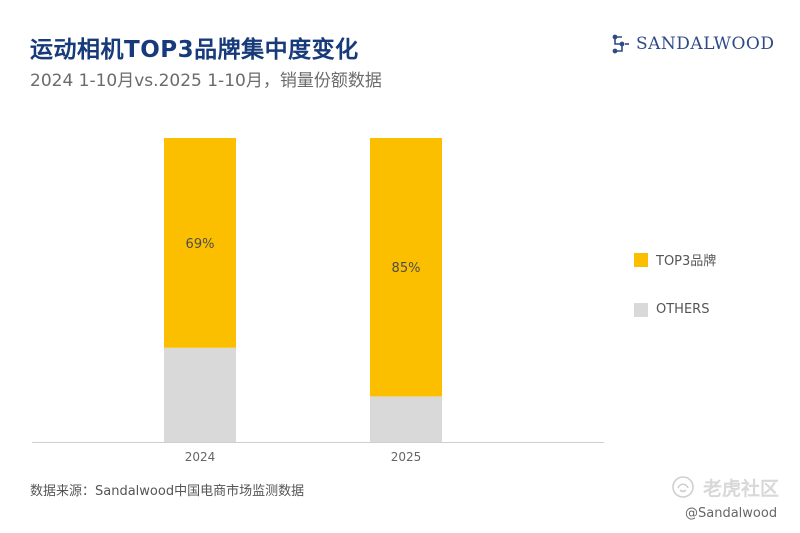 The image size is (800, 533). I want to click on bar-segment-top3-2024, so click(200, 243).